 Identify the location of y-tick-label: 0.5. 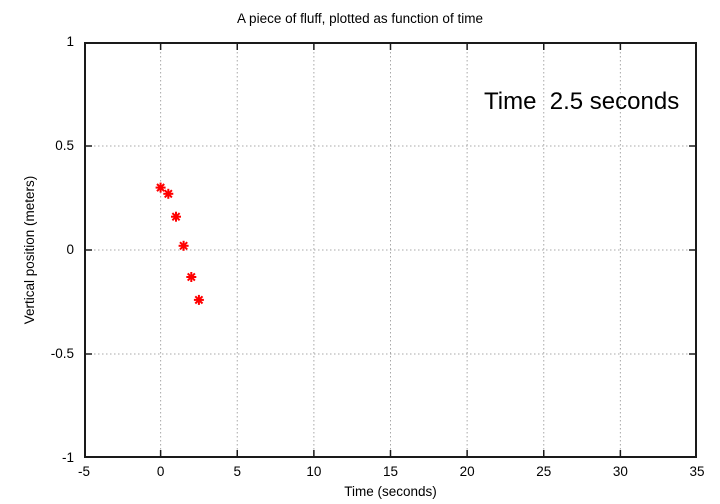
(64, 145).